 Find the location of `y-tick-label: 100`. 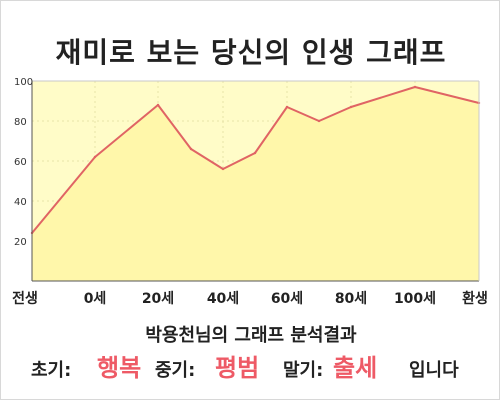

y-tick-label: 100 is located at coordinates (23, 82).